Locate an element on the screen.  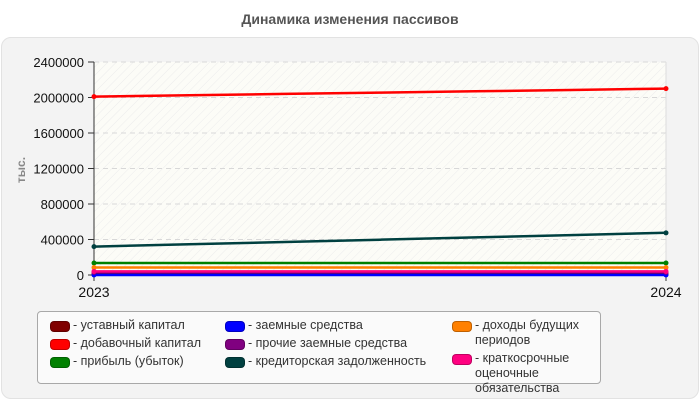
legend-item: - кредиторская задолженность is located at coordinates (325, 361).